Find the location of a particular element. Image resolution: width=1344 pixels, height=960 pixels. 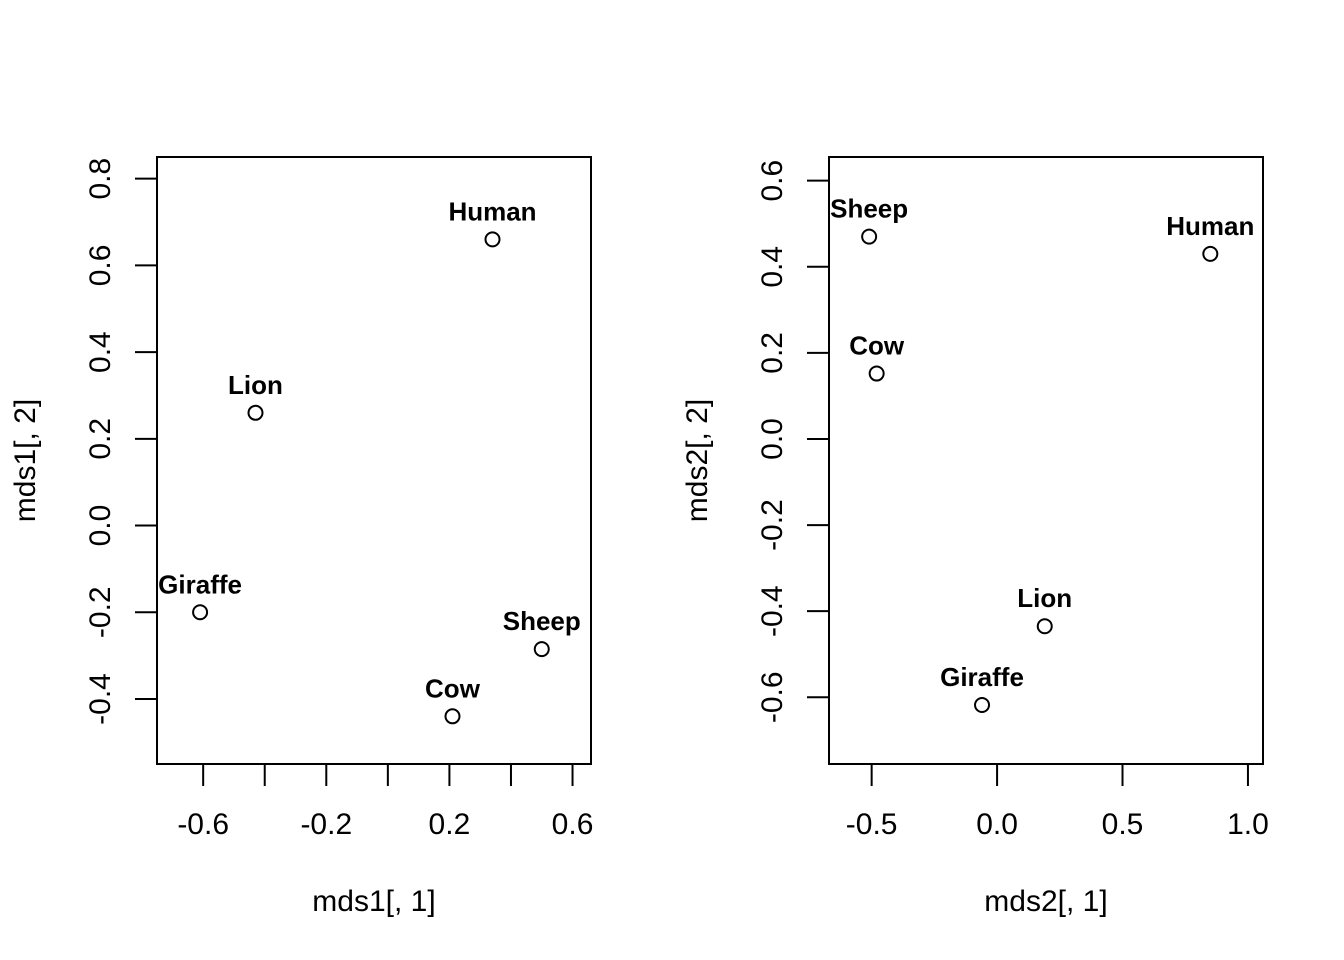

x-tick-label: 0.0 is located at coordinates (997, 824).